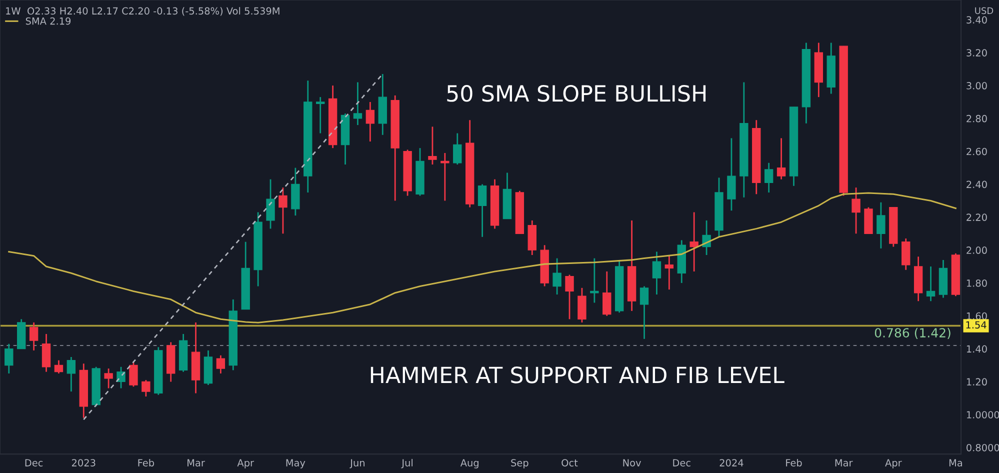 Image resolution: width=999 pixels, height=473 pixels. What do you see at coordinates (984, 10) in the screenshot?
I see `y-axis-title: USD` at bounding box center [984, 10].